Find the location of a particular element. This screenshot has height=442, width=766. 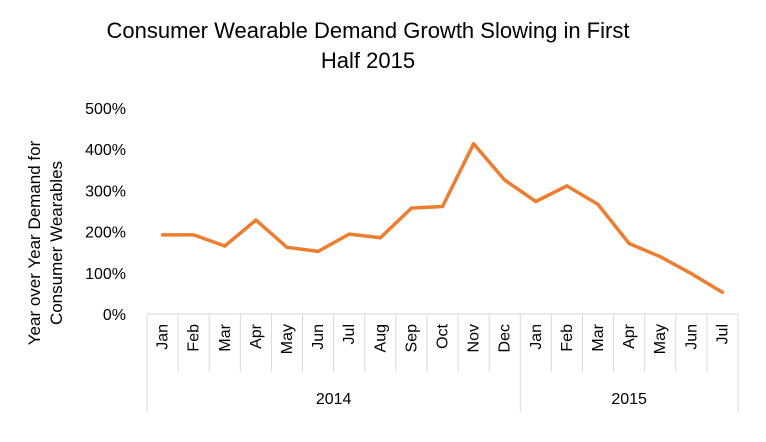

y-tick-label: 200% is located at coordinates (105, 233).